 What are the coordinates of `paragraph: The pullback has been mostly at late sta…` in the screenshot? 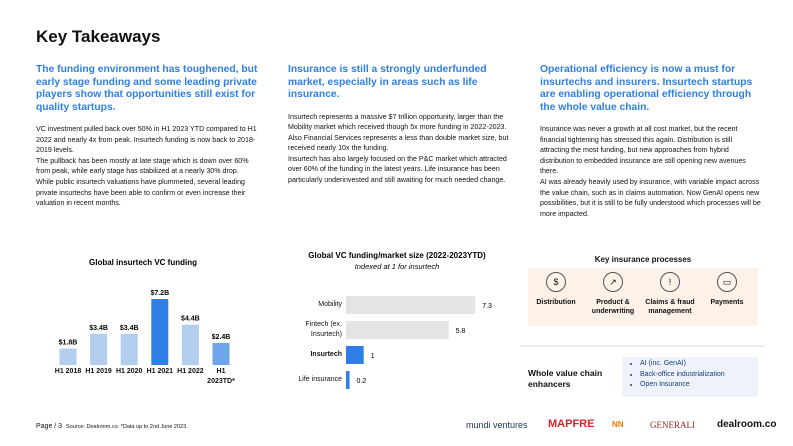 It's located at (142, 166).